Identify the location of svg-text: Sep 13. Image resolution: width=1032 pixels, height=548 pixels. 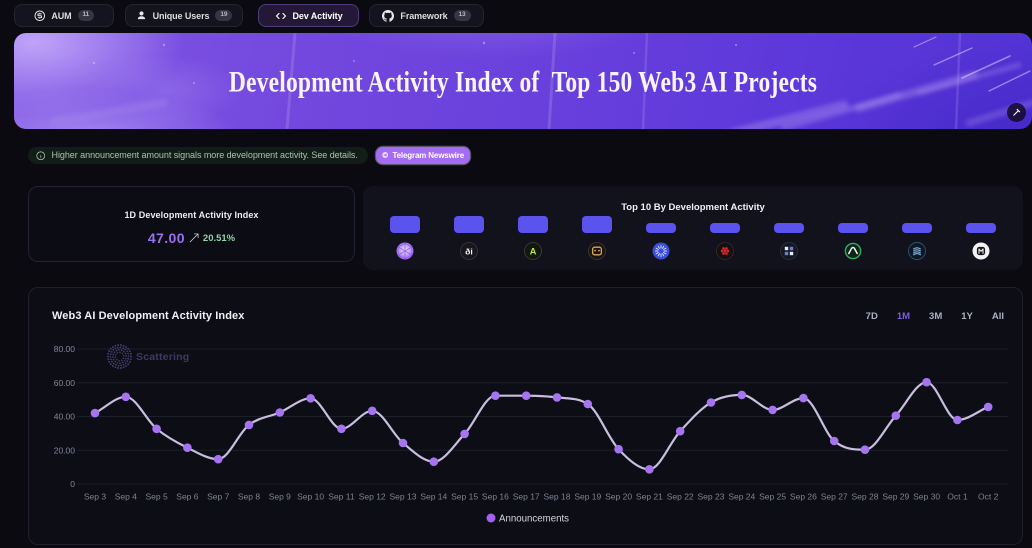
(403, 497).